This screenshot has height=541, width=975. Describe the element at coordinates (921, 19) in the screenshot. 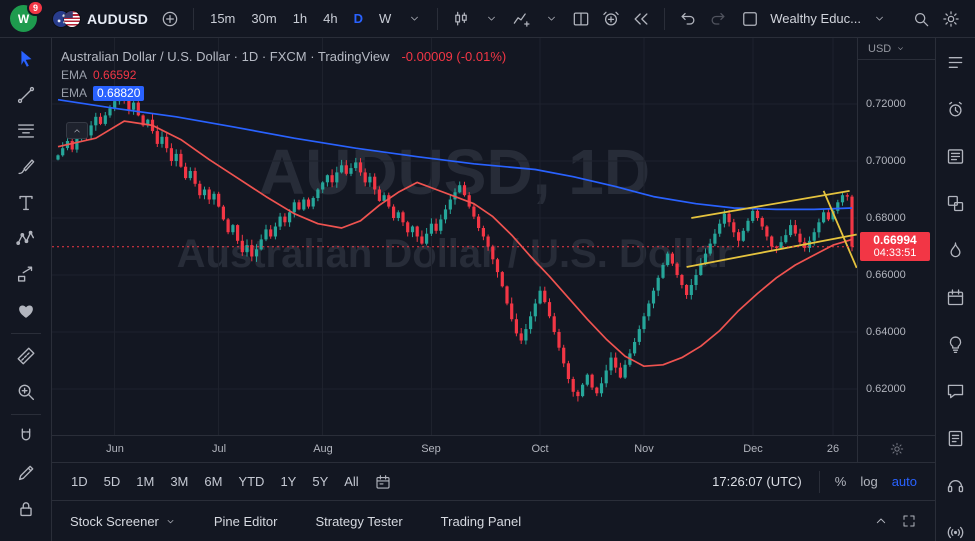

I see `search-button` at that location.